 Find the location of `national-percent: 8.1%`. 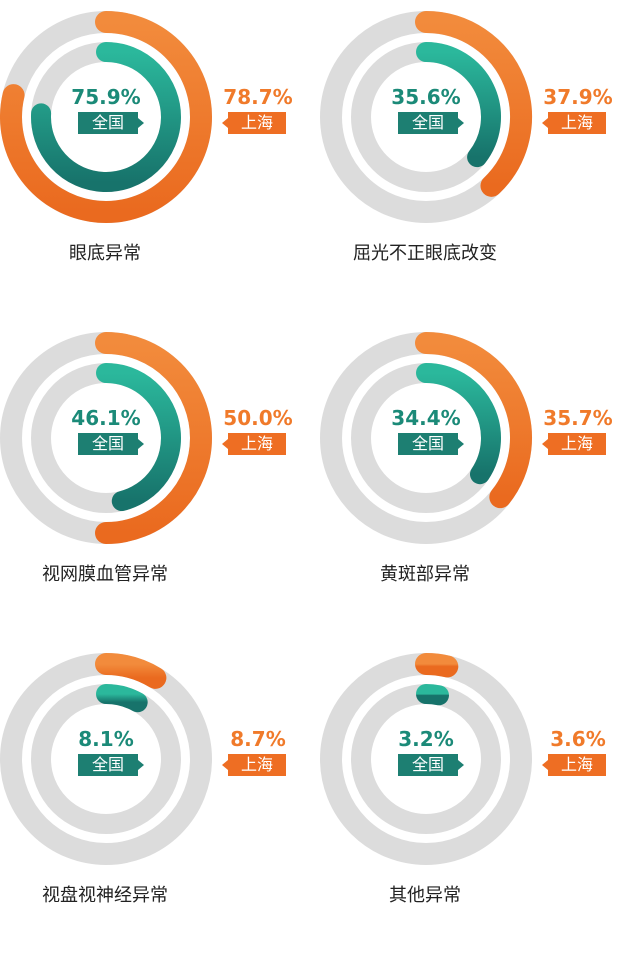

national-percent: 8.1% is located at coordinates (106, 739).